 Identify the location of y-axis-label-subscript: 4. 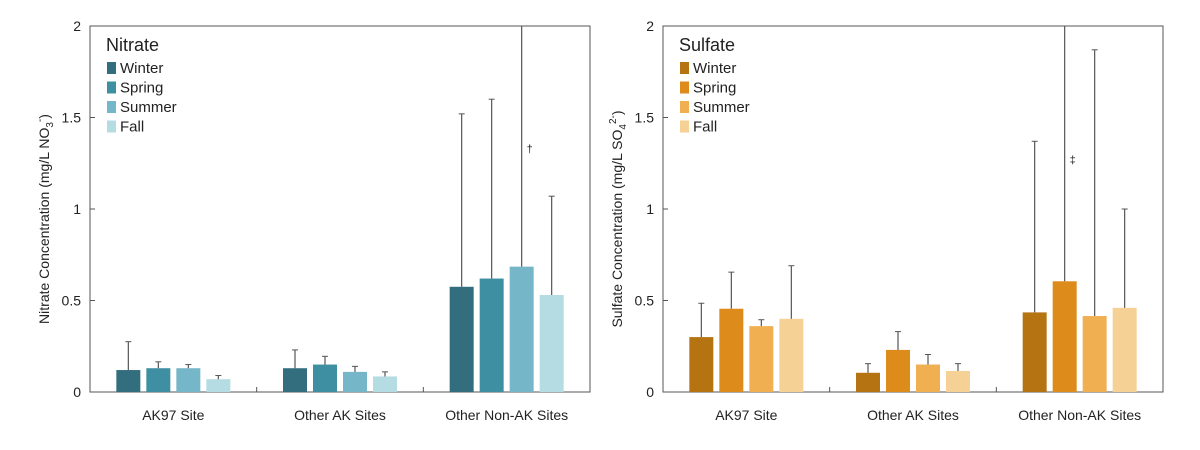
(623, 127).